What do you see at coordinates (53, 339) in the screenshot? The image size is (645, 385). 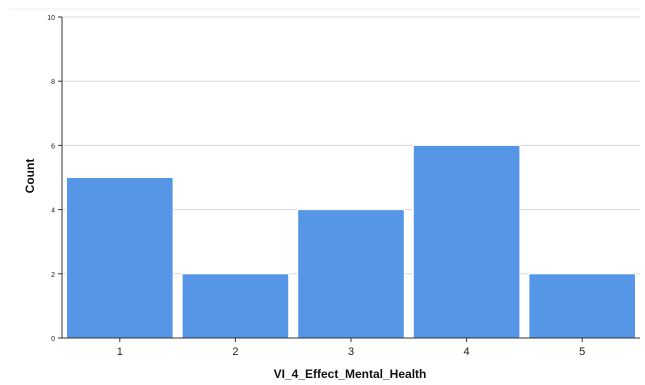 I see `y-tick-label: 0` at bounding box center [53, 339].